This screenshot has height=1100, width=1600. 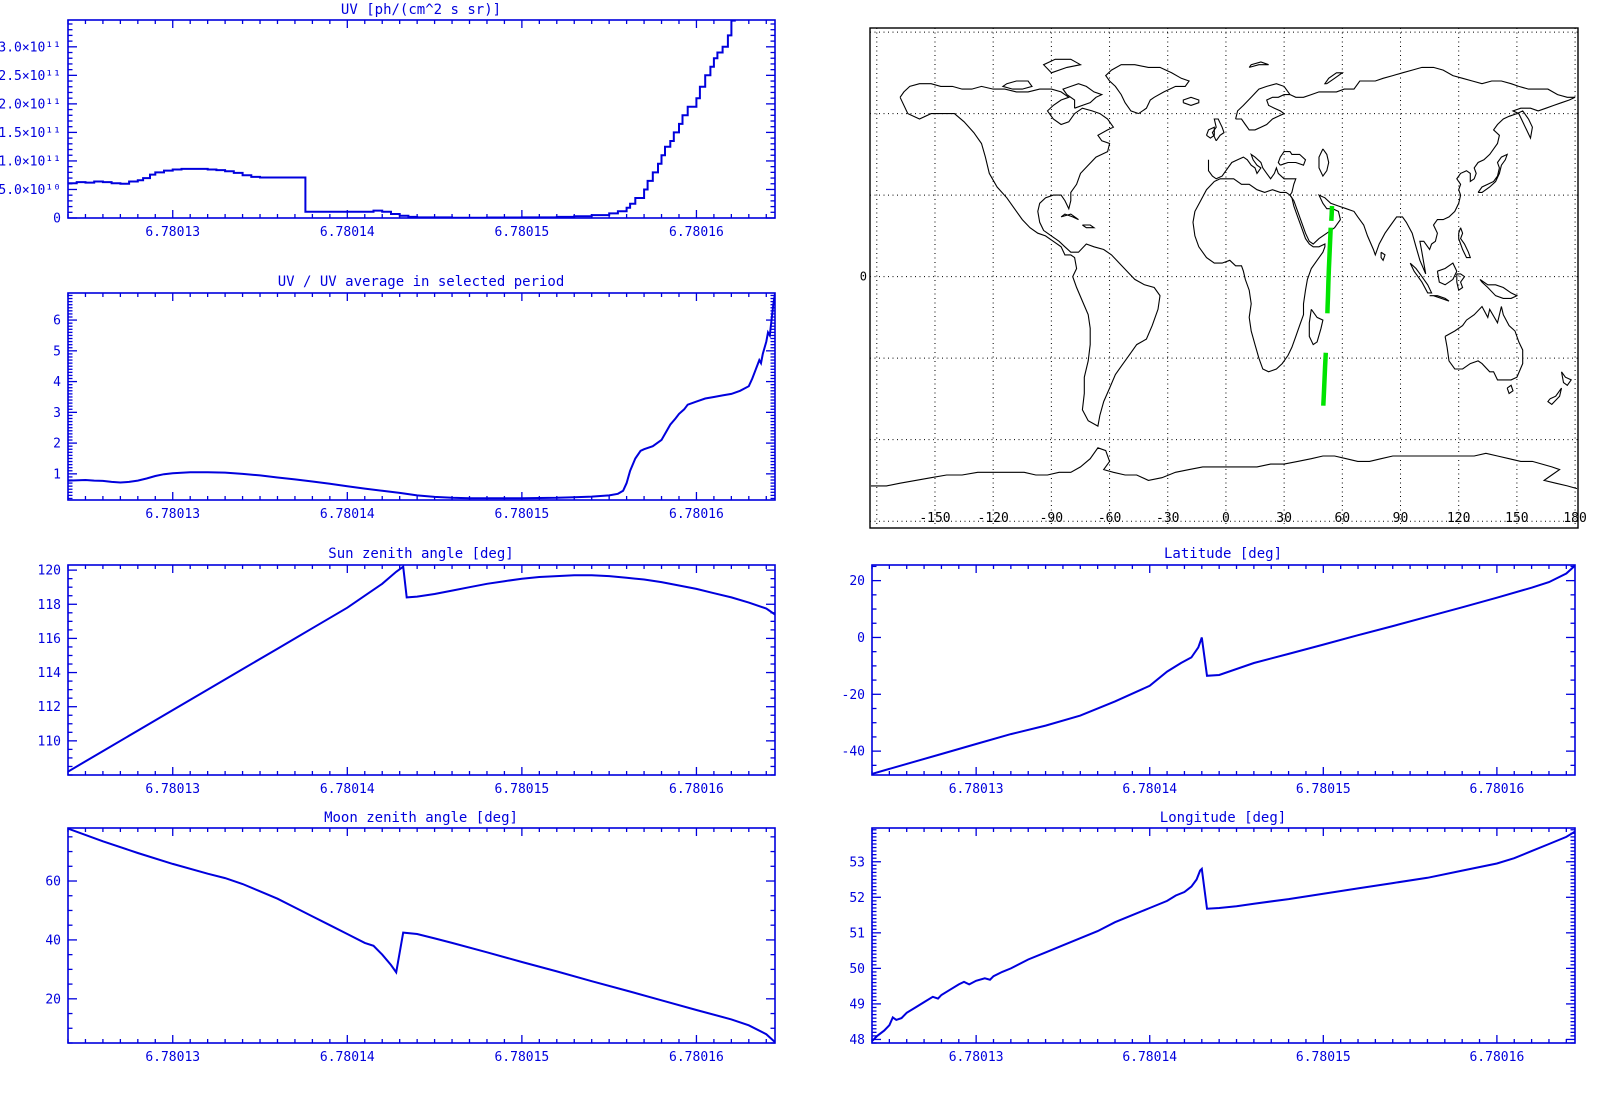 I want to click on sun-axes-box, so click(x=421, y=670).